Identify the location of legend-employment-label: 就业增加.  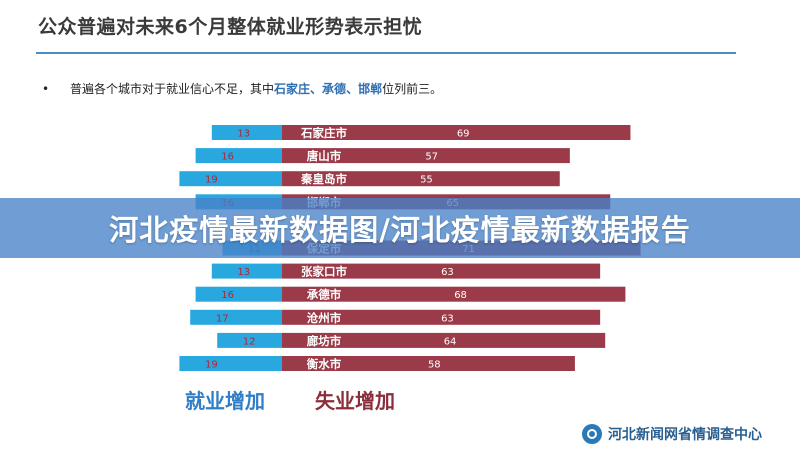
(225, 401).